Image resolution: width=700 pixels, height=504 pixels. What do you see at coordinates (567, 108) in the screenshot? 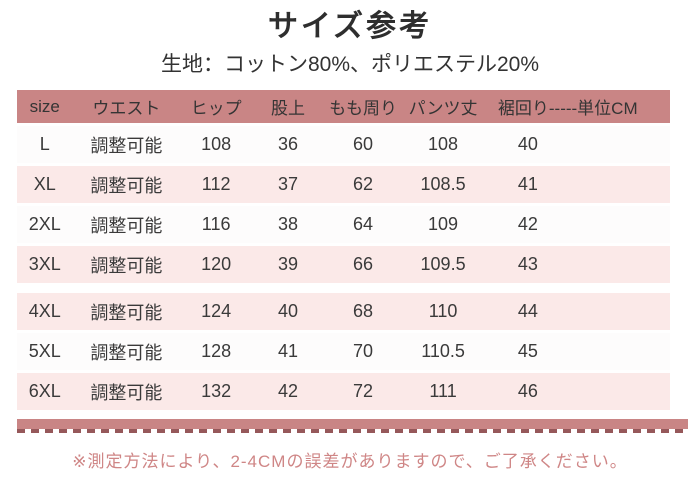
I see `header-cell-hem-unit: 裾回り-----単位CM` at bounding box center [567, 108].